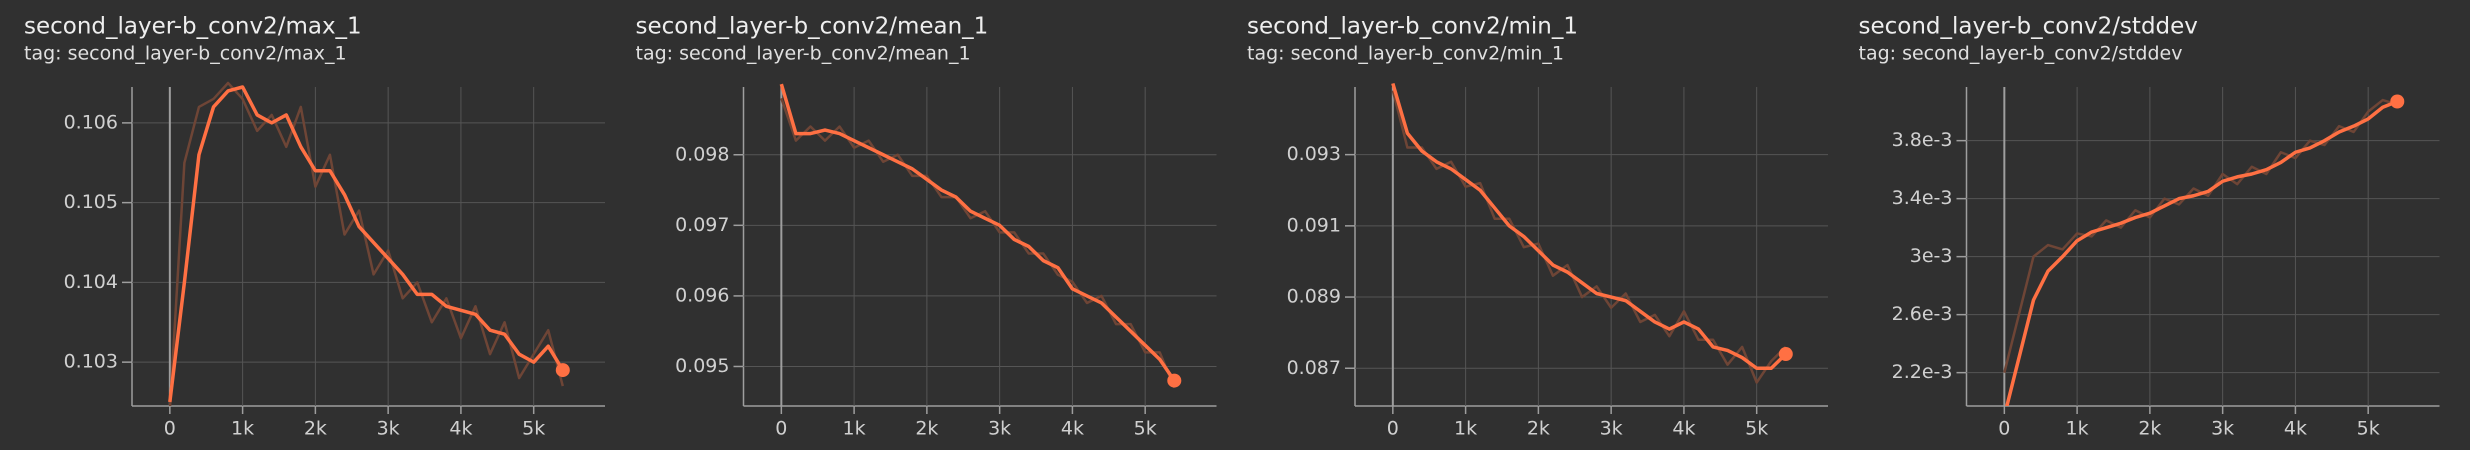  What do you see at coordinates (803, 54) in the screenshot?
I see `chart-subtitle: tag: second_layer-b_conv2/mean_1` at bounding box center [803, 54].